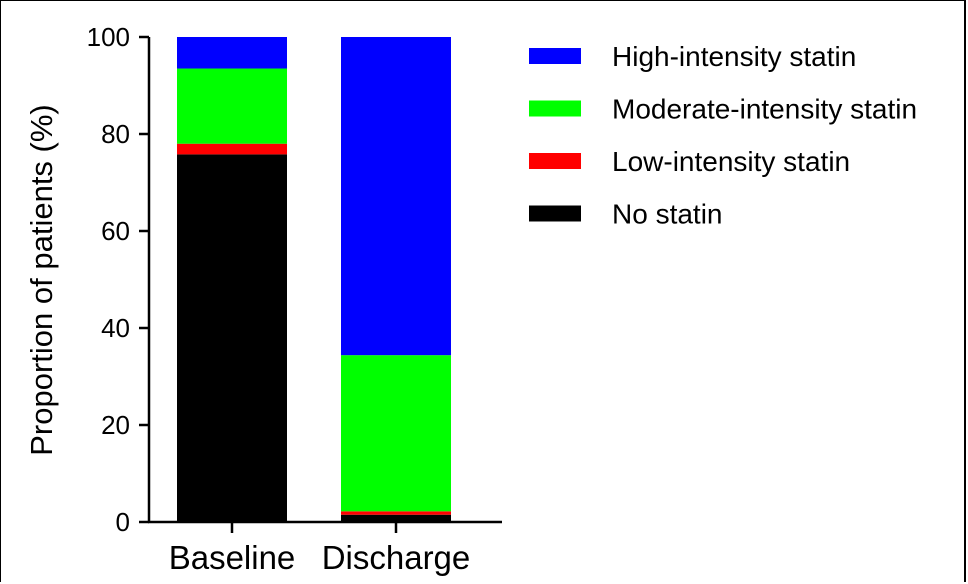 This screenshot has height=584, width=968. Describe the element at coordinates (123, 522) in the screenshot. I see `y-tick-label-0: 0` at that location.